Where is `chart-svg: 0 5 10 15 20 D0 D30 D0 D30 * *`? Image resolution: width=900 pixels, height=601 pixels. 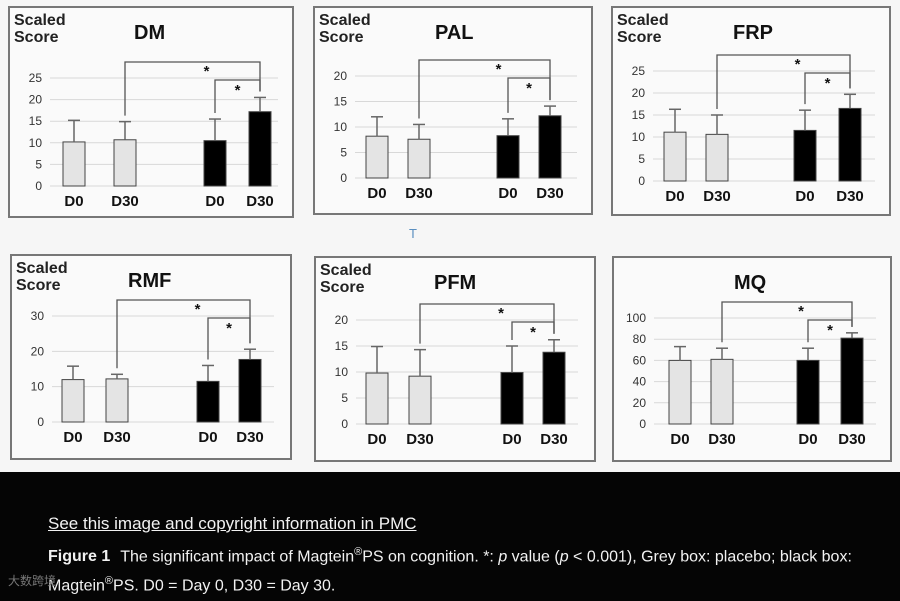 chart-svg: 0 5 10 15 20 D0 D30 D0 D30 * * is located at coordinates (456, 375).